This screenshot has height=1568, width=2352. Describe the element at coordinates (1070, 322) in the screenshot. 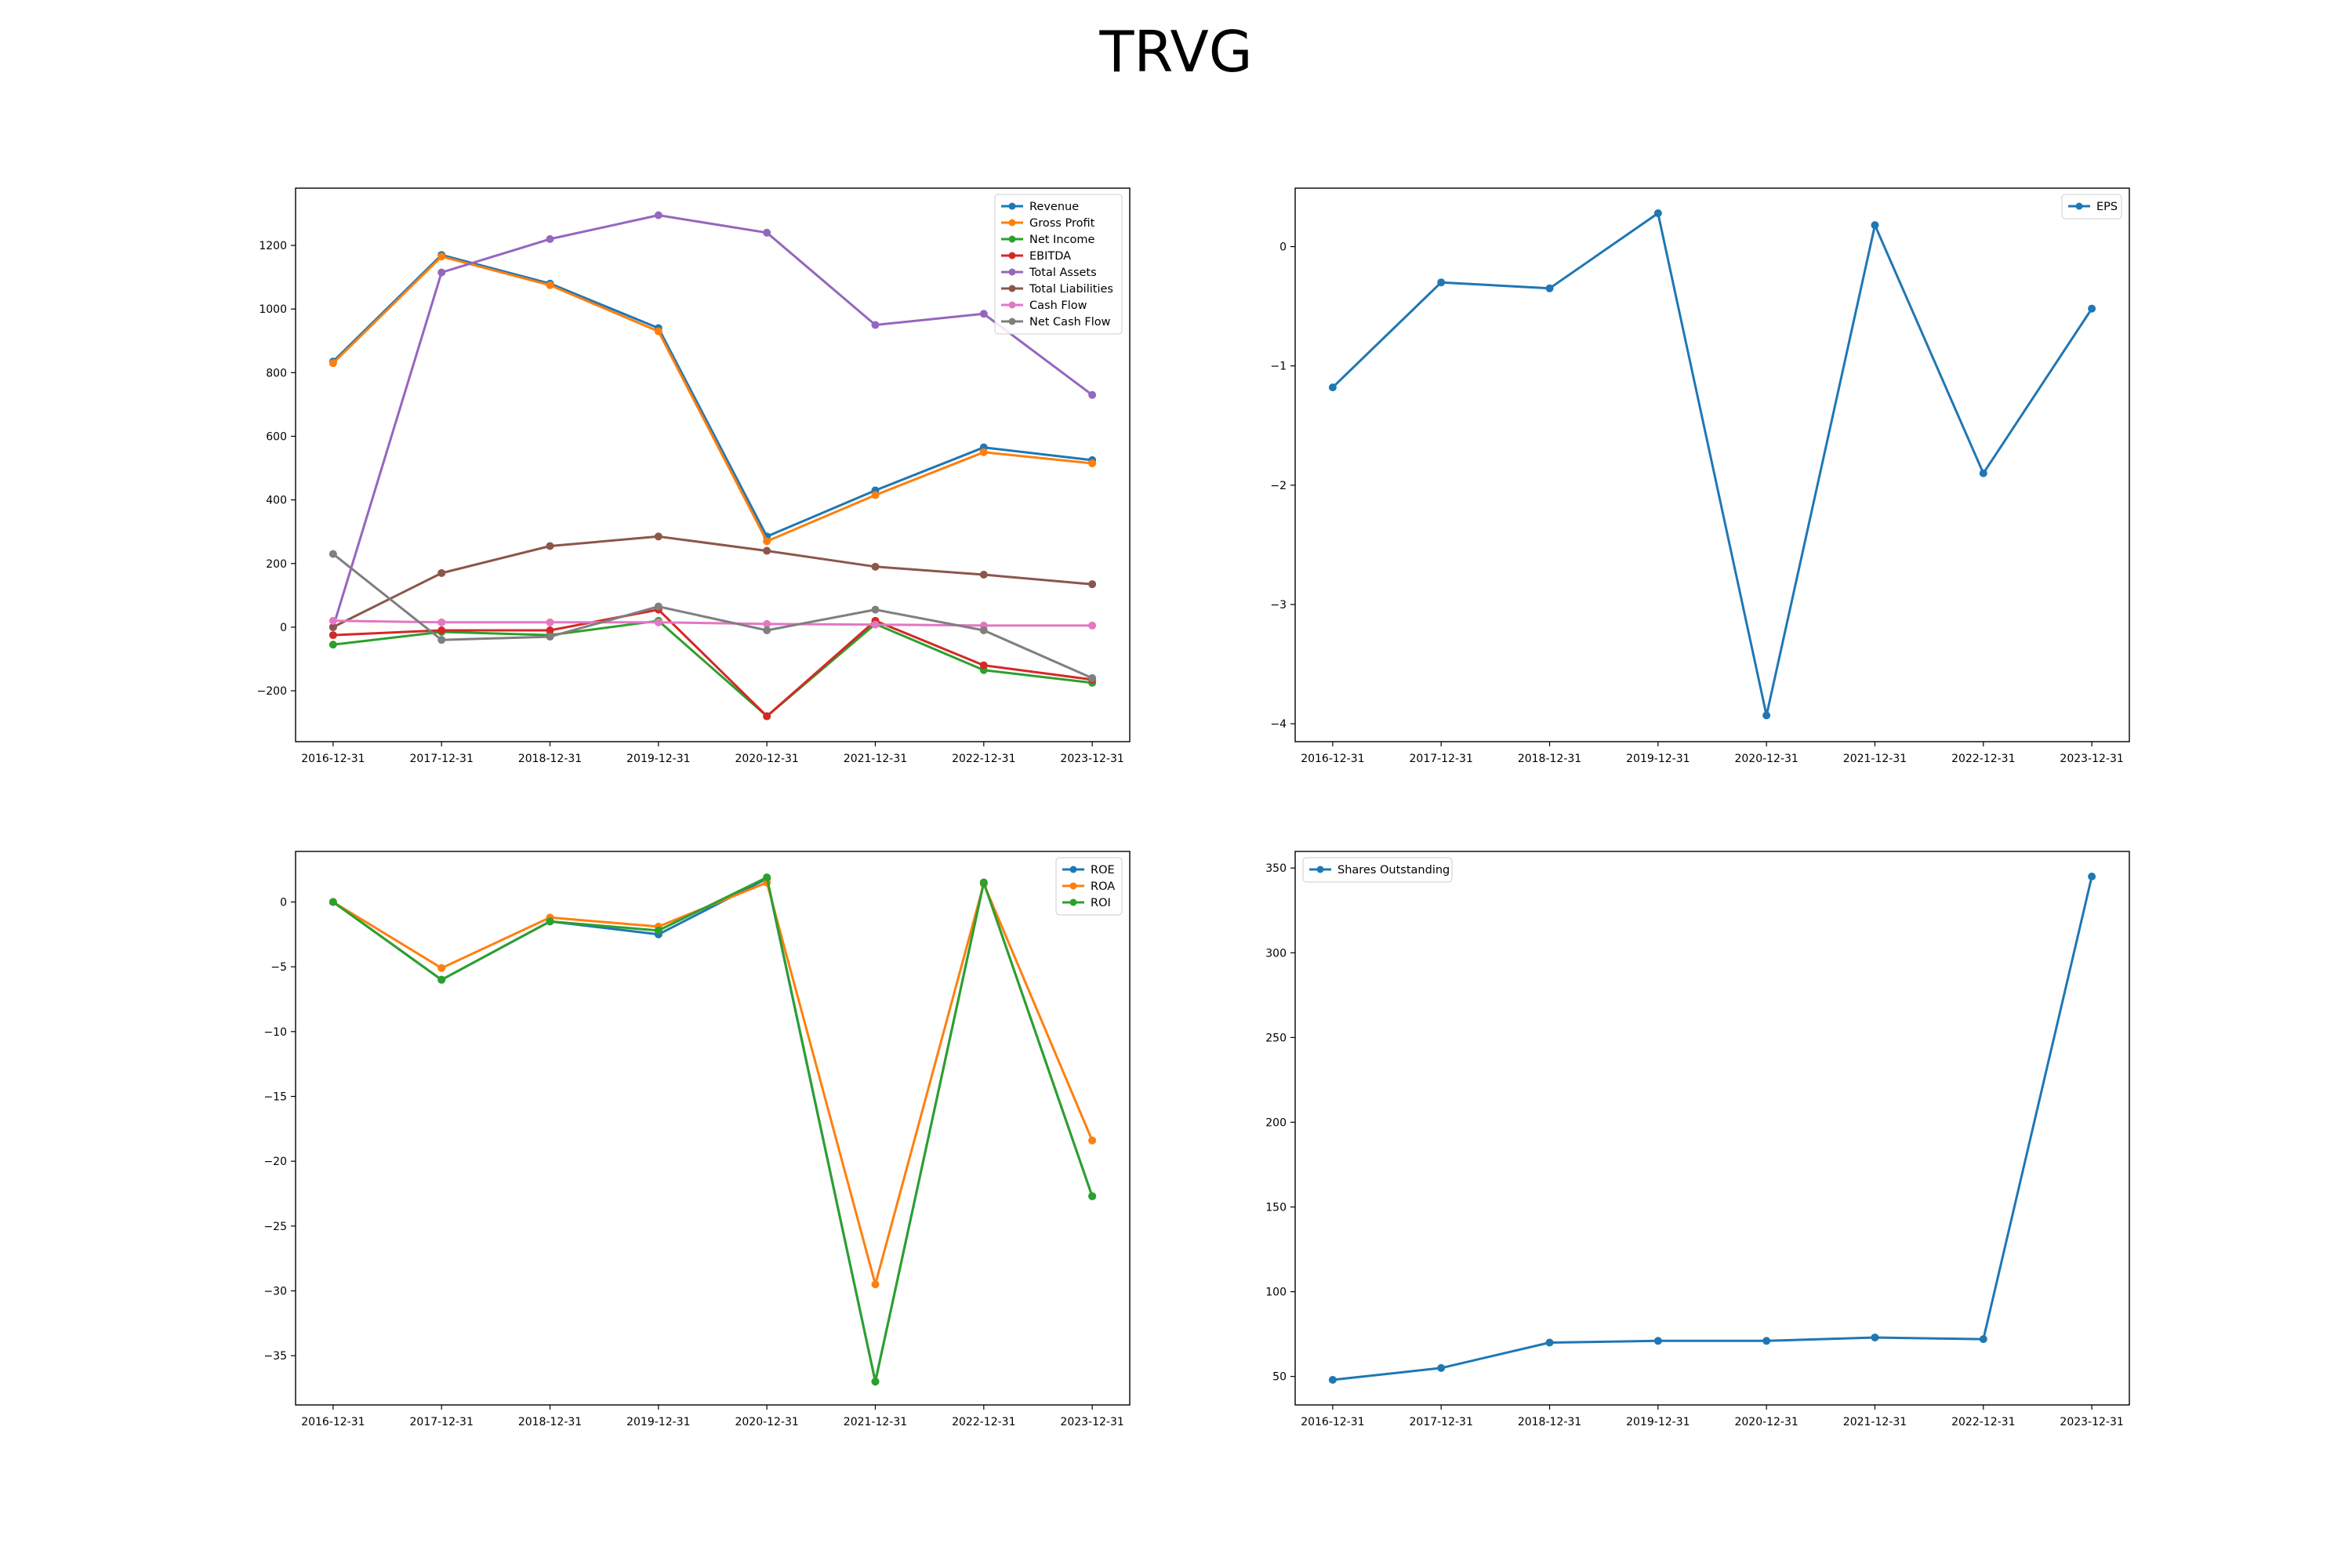

I see `legend-label: Net Cash Flow` at that location.